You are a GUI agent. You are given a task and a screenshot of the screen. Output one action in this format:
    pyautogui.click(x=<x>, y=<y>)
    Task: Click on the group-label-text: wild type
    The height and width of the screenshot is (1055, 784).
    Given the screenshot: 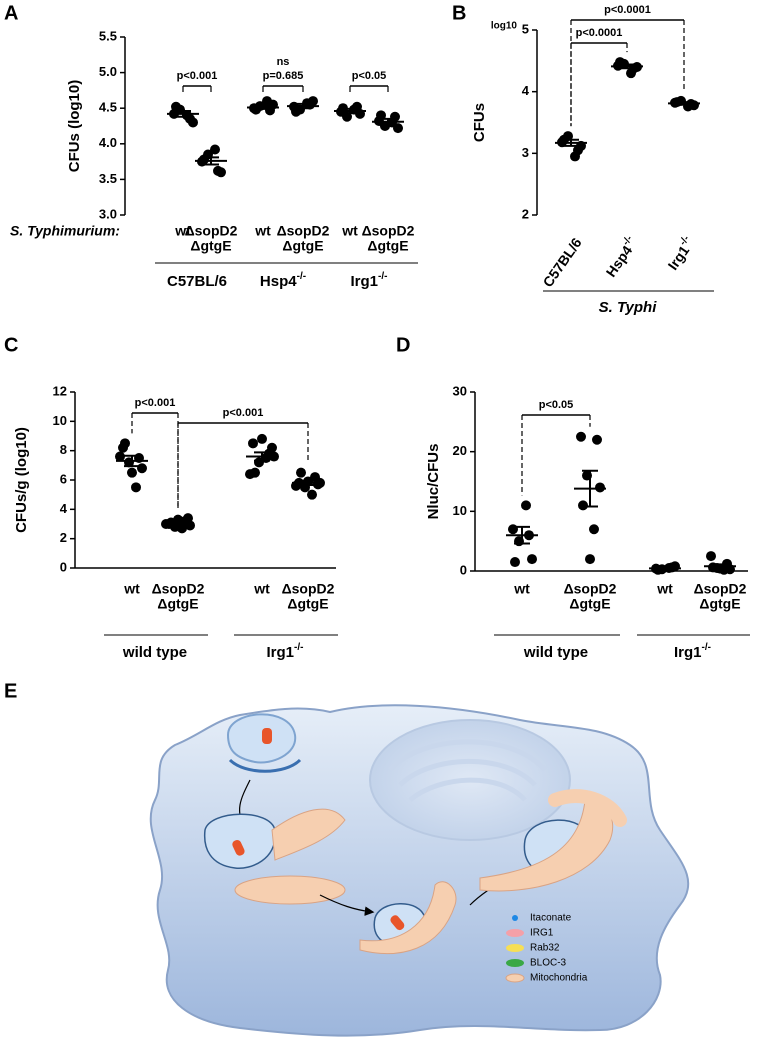 What is the action you would take?
    pyautogui.click(x=154, y=652)
    